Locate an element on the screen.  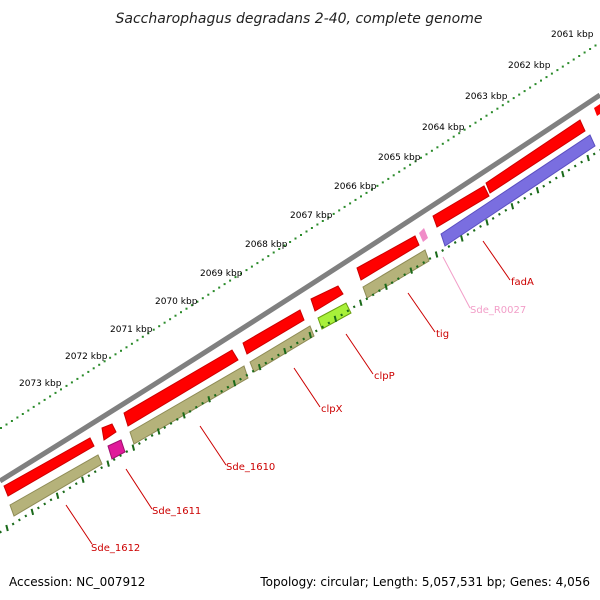
gene-cds-a-fwd is located at coordinates (461, 206).